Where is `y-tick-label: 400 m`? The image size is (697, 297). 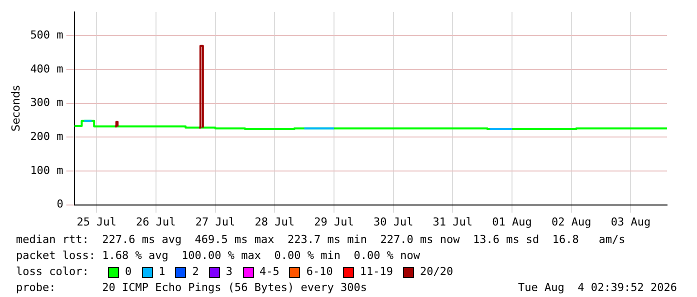
y-tick-label: 400 m is located at coordinates (47, 69).